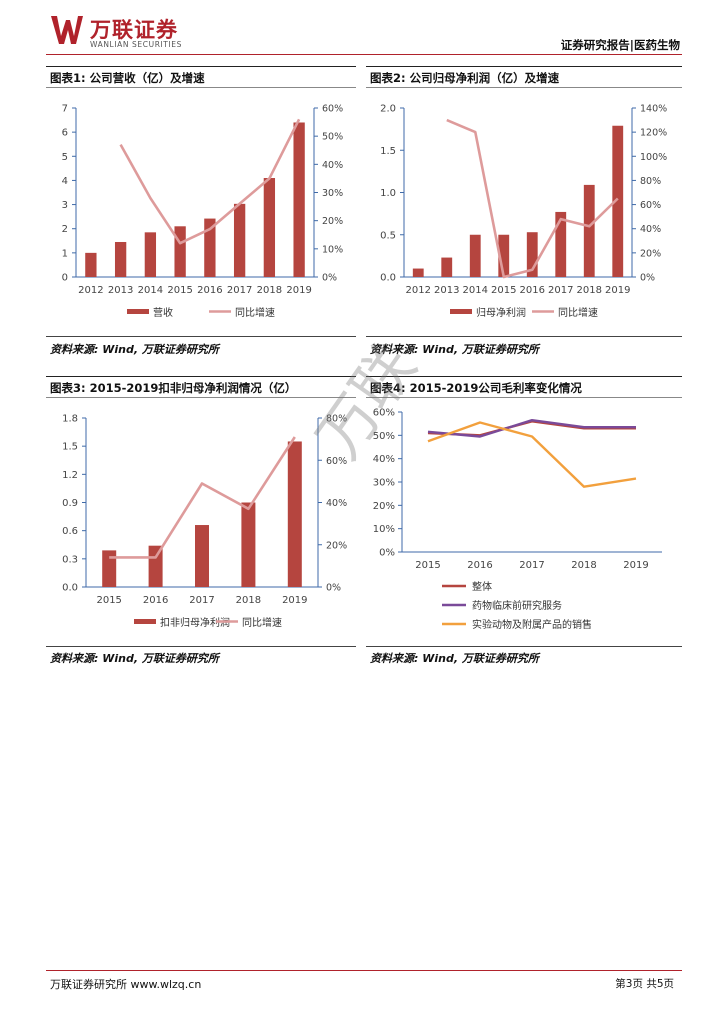 The width and height of the screenshot is (724, 1024). I want to click on left-tick-label: 0.3, so click(70, 559).